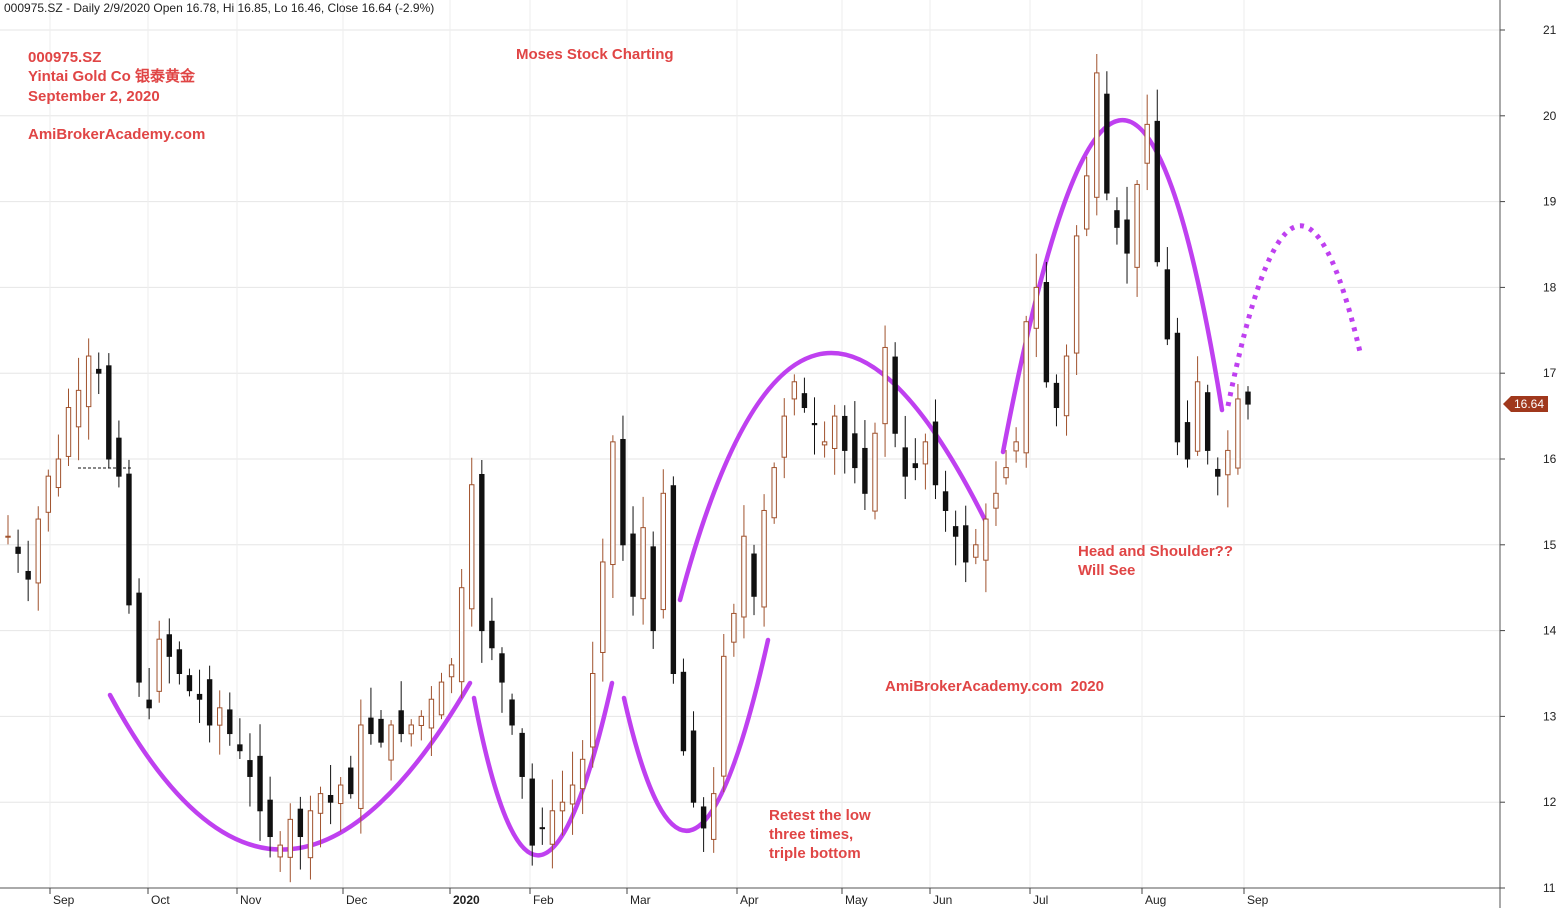 The height and width of the screenshot is (908, 1561). What do you see at coordinates (94, 96) in the screenshot?
I see `date-label: September 2, 2020` at bounding box center [94, 96].